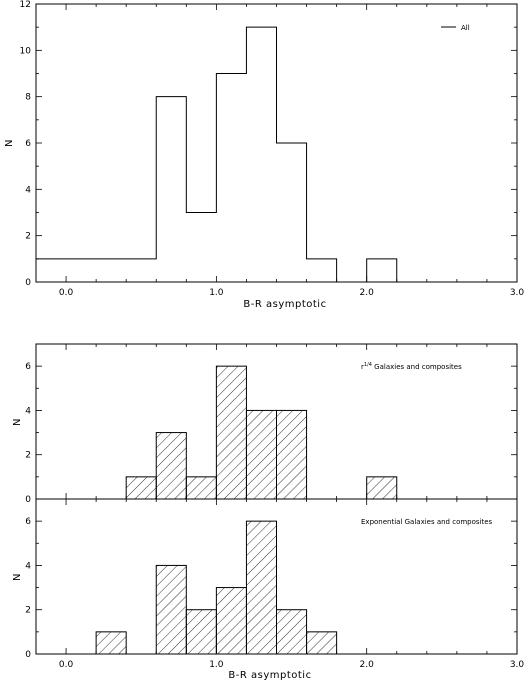 The width and height of the screenshot is (531, 682). I want to click on top-y-axis-title: N, so click(9, 143).